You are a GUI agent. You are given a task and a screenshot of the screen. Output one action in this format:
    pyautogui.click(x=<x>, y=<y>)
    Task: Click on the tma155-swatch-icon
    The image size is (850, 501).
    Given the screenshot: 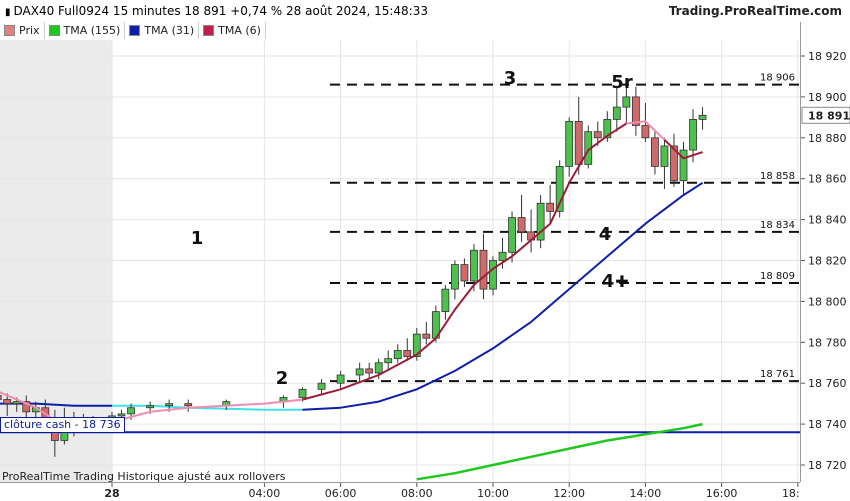 What is the action you would take?
    pyautogui.click(x=54, y=30)
    